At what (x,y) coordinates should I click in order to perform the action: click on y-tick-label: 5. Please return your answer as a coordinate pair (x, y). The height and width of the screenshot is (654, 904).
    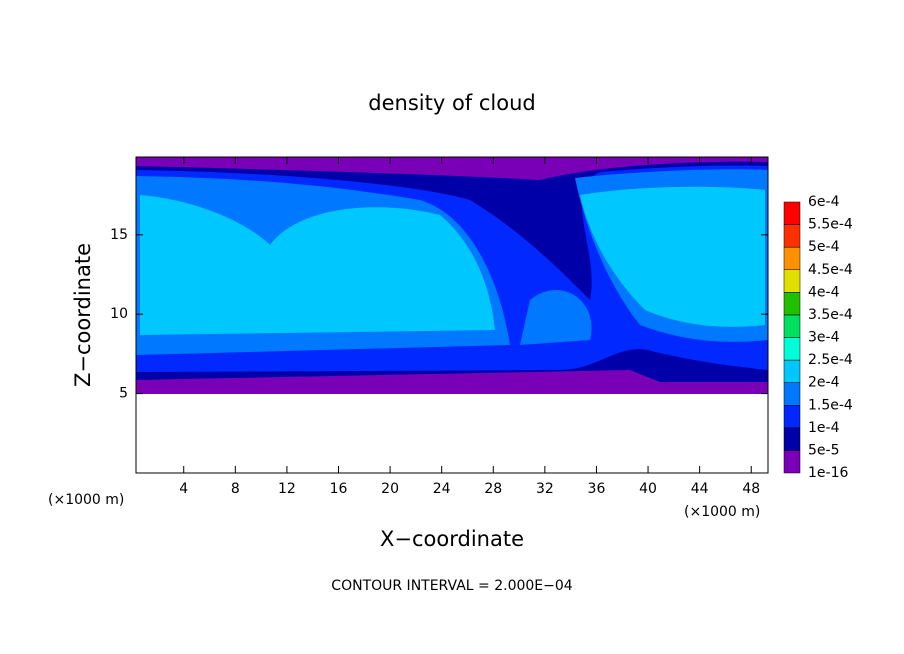
    Looking at the image, I should click on (123, 394).